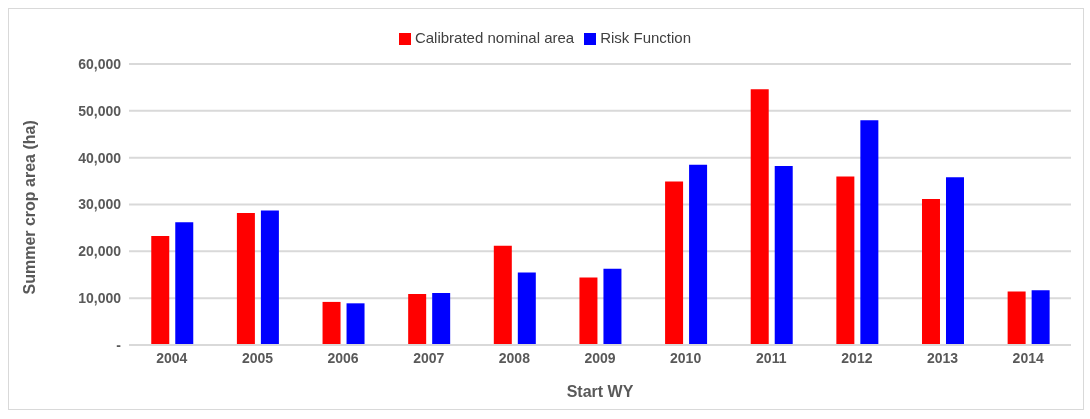 Image resolution: width=1090 pixels, height=419 pixels. I want to click on x-tick-label: 2010, so click(686, 357).